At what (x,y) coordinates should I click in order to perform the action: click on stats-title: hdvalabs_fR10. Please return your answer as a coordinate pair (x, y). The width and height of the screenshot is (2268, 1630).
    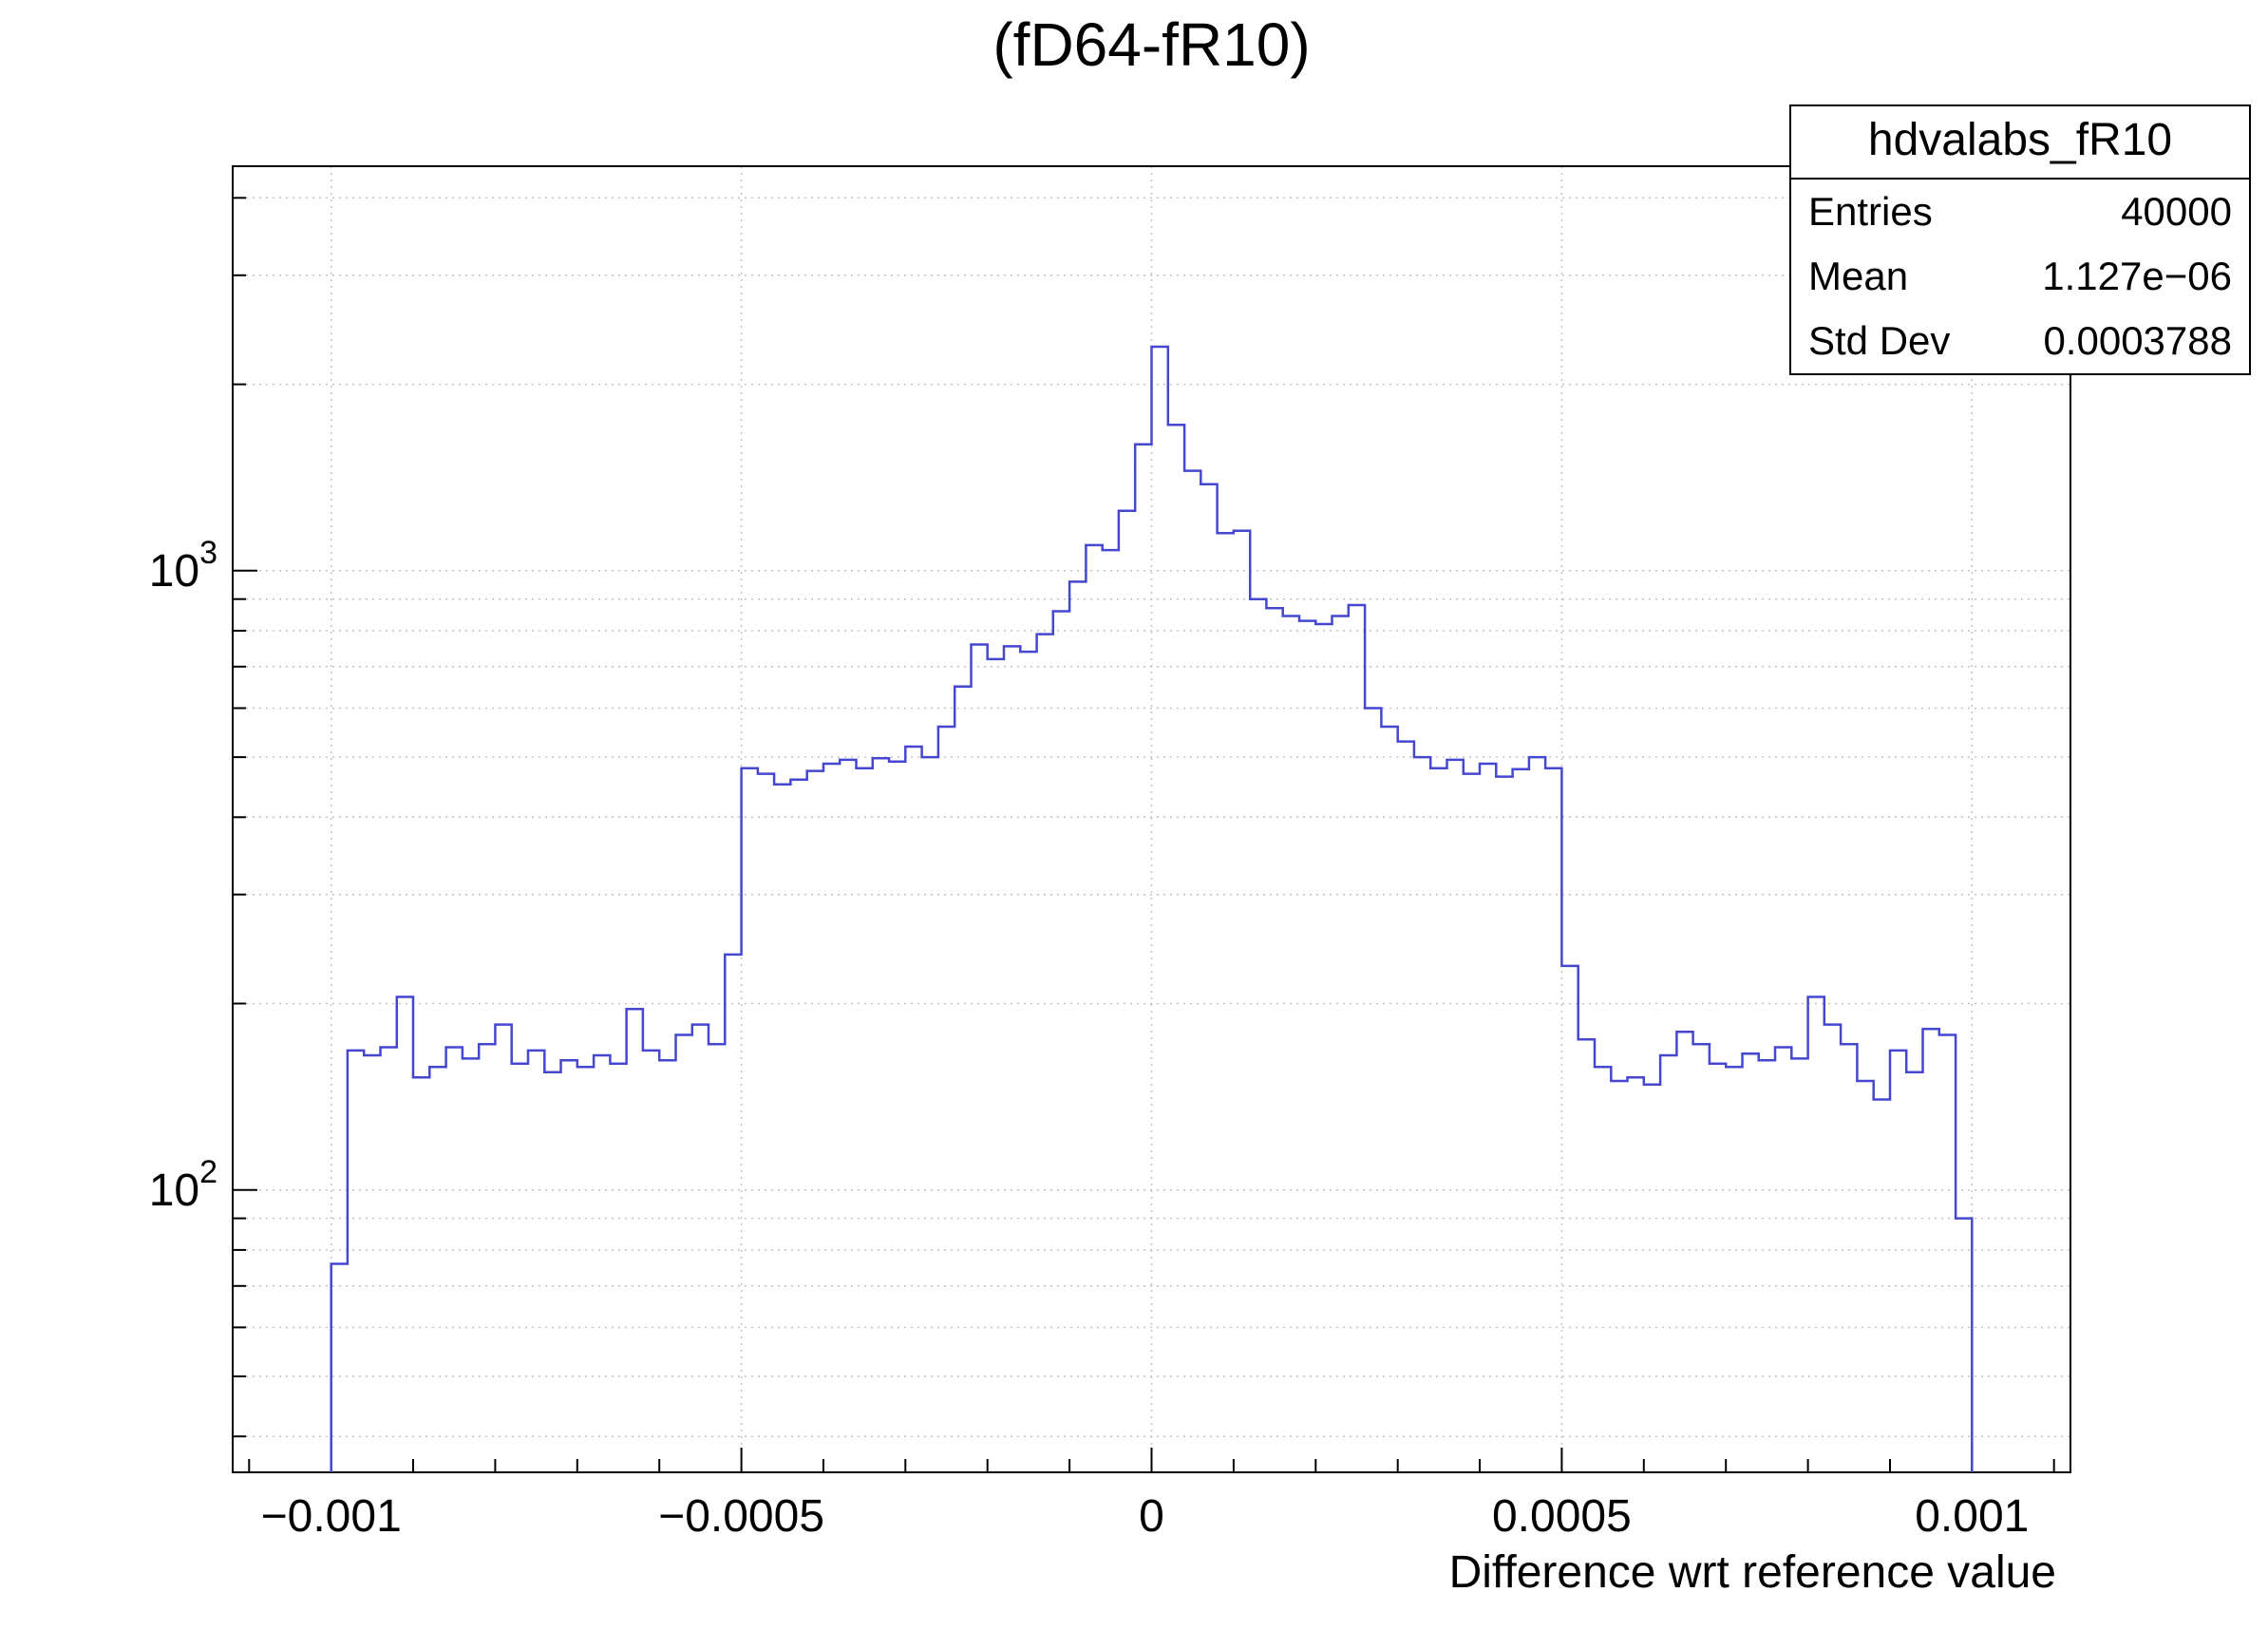
    Looking at the image, I should click on (2020, 143).